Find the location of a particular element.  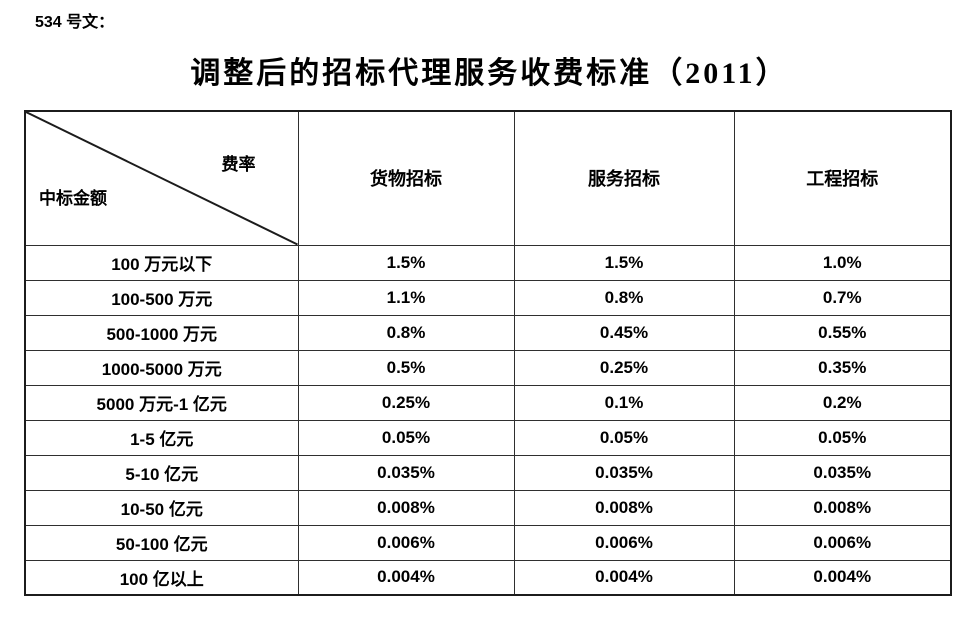

table-row: 500-1000 万元 0.8% 0.45% 0.55% is located at coordinates (488, 332).